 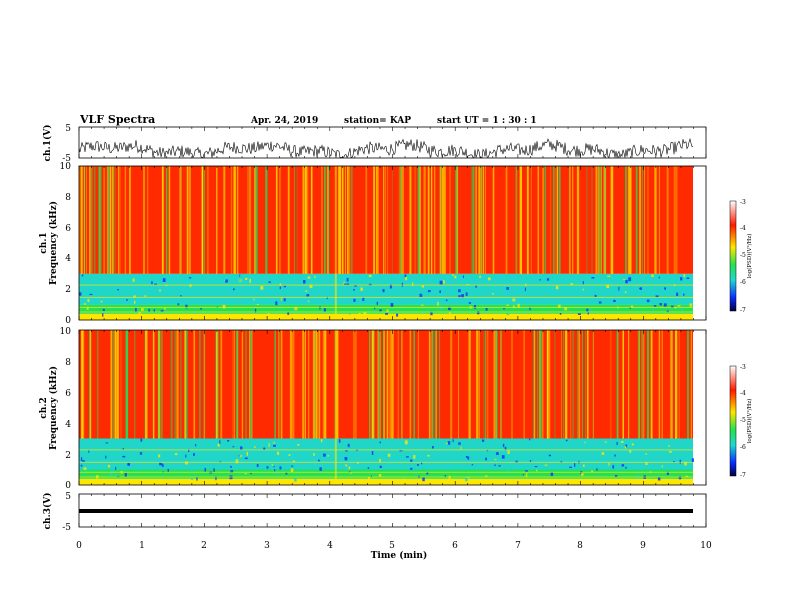 I want to click on ch2-cbar-tick-6: -6, so click(x=743, y=447).